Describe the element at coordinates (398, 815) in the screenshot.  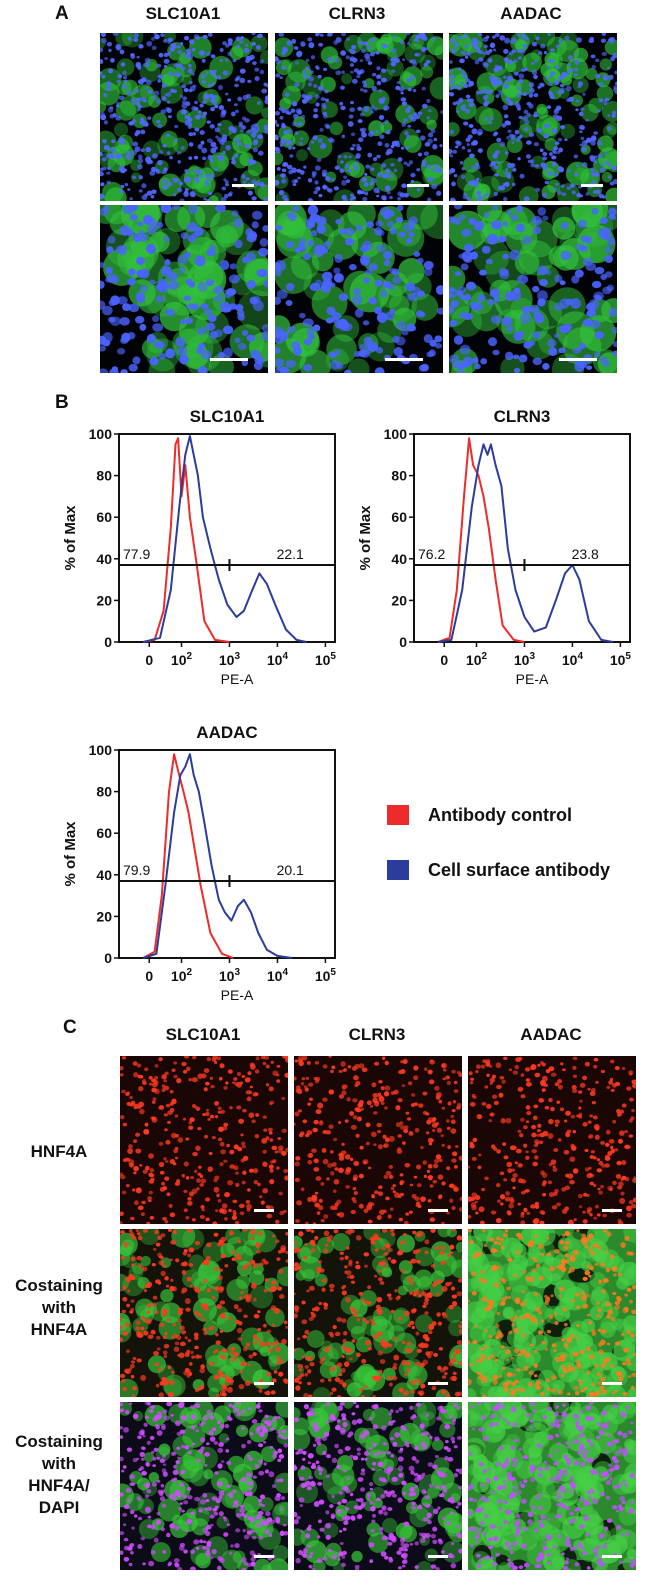
I see `legend-swatch-control` at that location.